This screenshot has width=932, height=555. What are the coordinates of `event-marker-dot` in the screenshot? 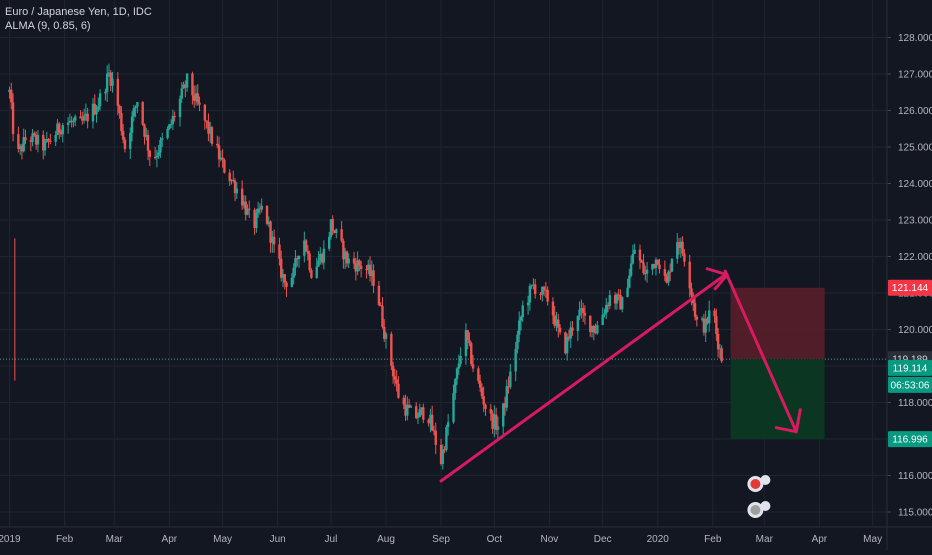 It's located at (755, 510).